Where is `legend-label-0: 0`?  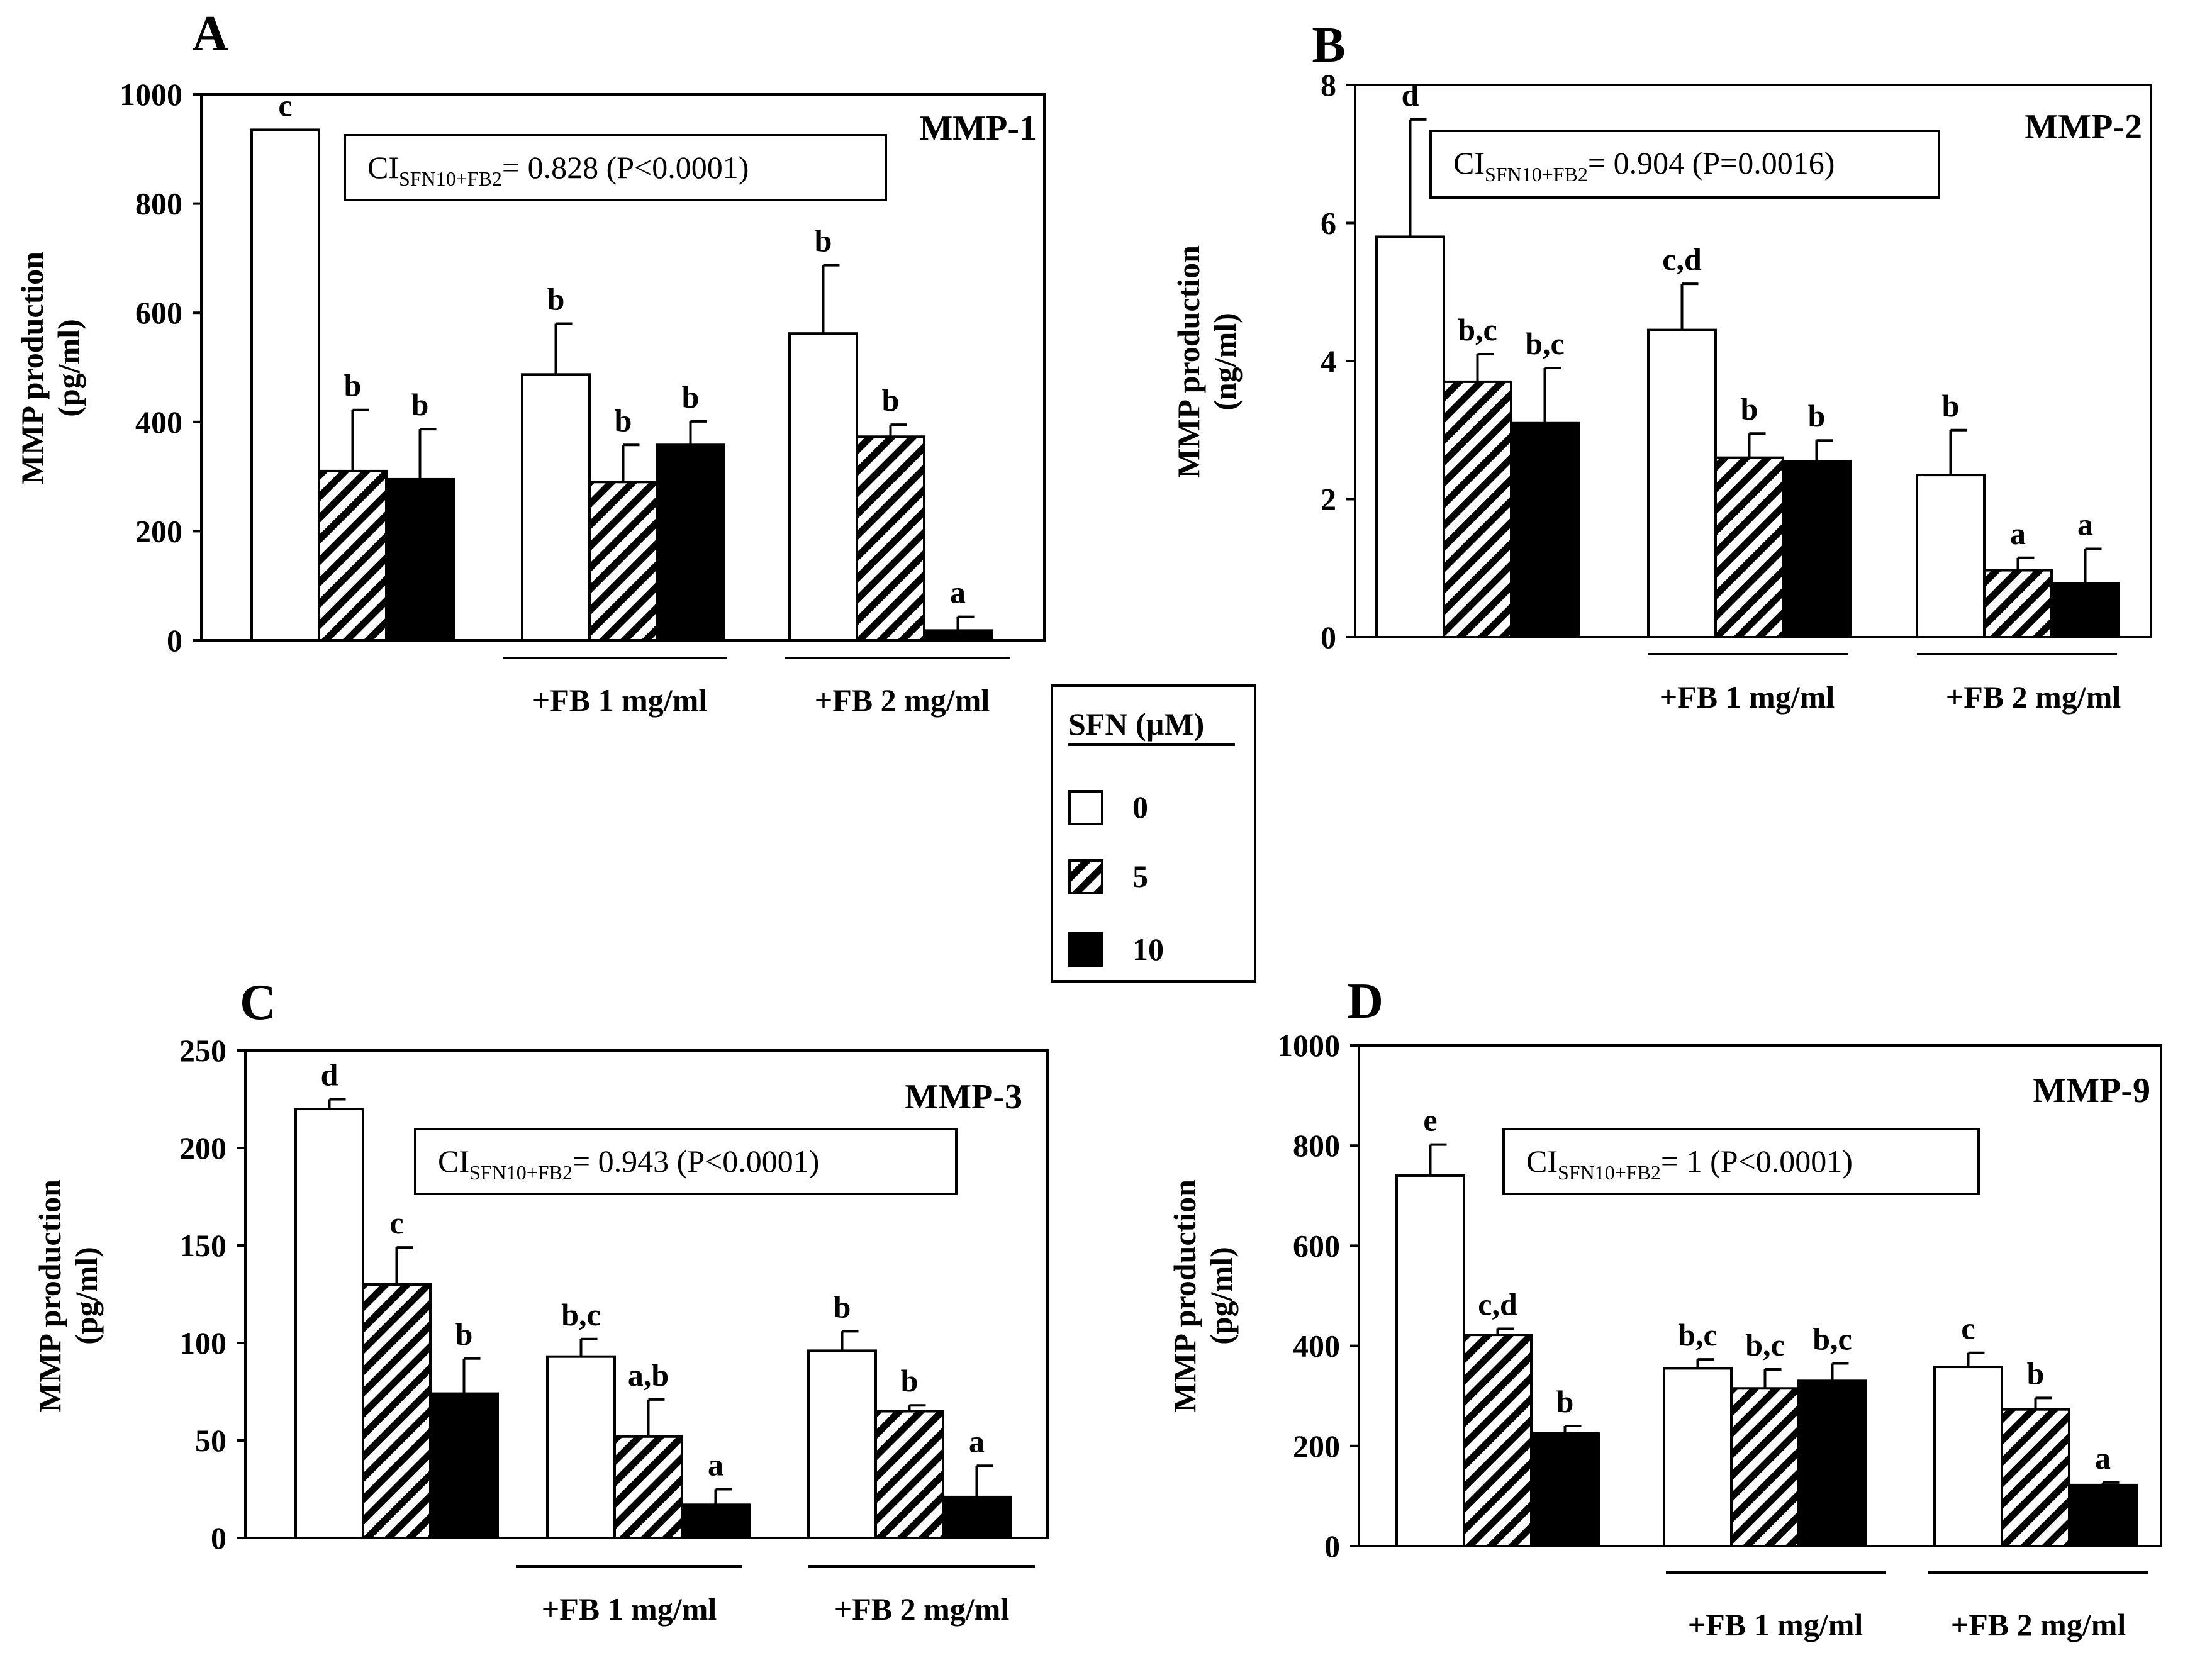 legend-label-0: 0 is located at coordinates (1140, 807).